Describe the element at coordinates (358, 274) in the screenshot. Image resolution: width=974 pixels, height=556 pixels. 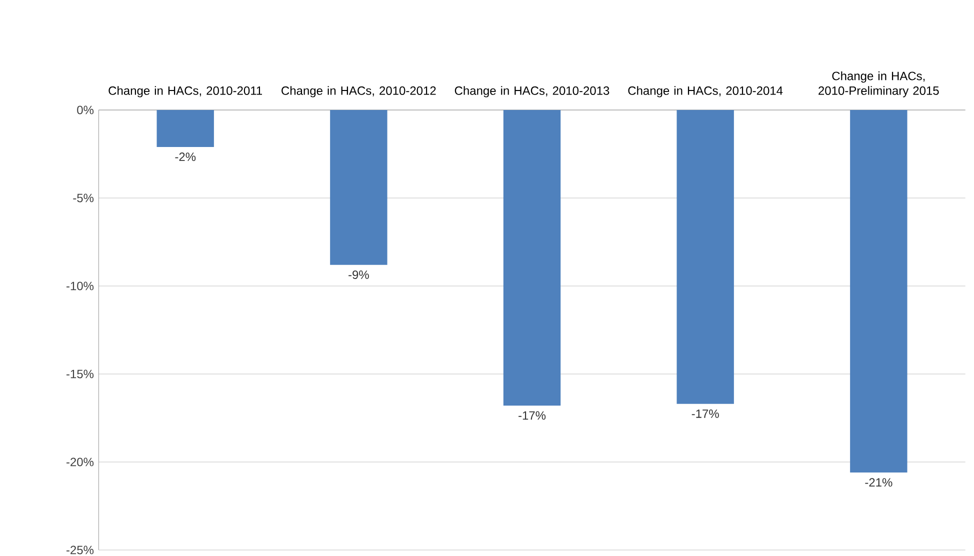
I see `data-label: -9%` at that location.